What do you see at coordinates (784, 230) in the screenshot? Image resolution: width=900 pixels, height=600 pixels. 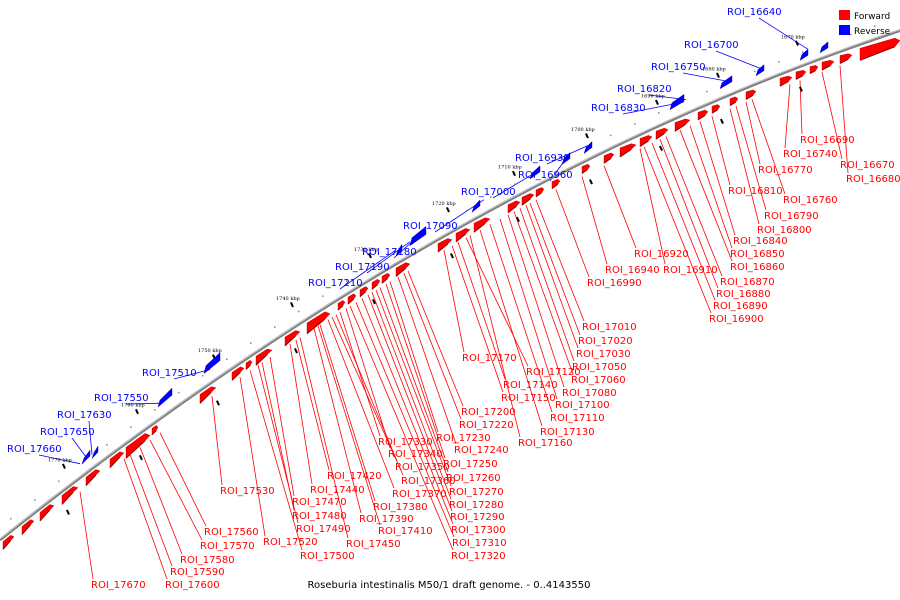 I see `forward-gene-label: ROI_16800` at bounding box center [784, 230].